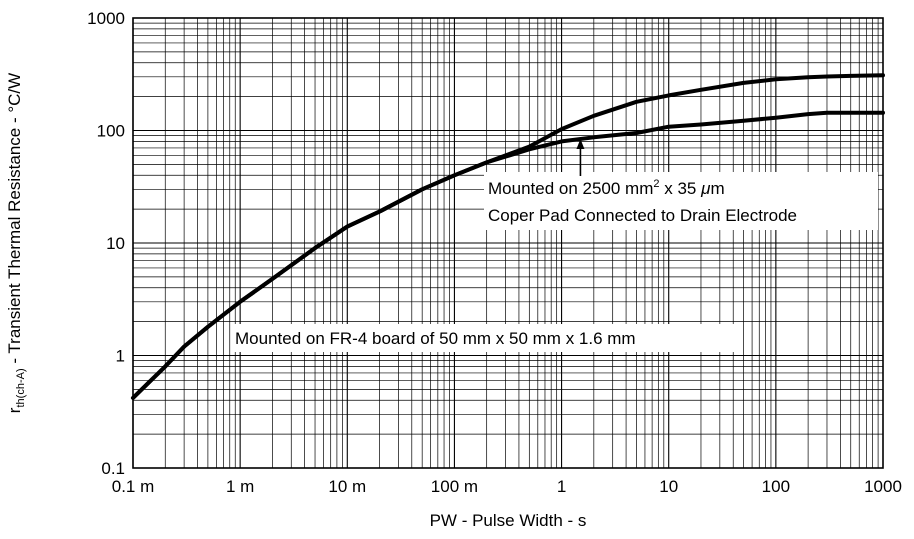 This screenshot has height=539, width=914. I want to click on x-tick-label: 1, so click(561, 486).